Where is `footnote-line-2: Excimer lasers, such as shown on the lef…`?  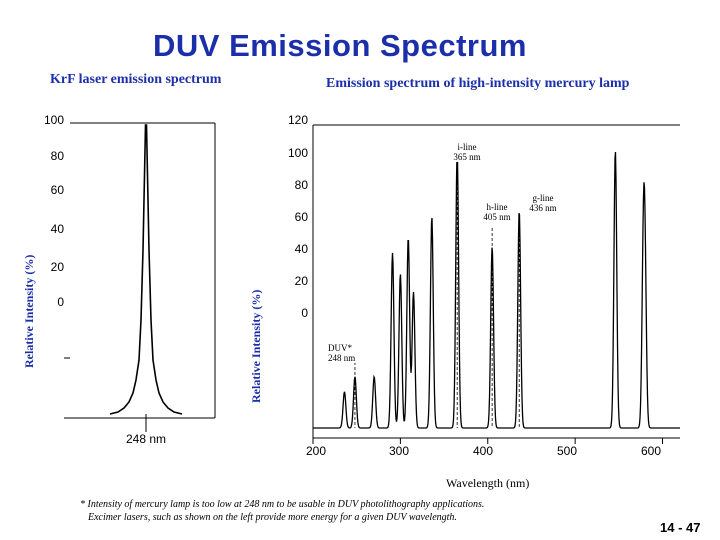
footnote-line-2: Excimer lasers, such as shown on the lef… is located at coordinates (272, 517).